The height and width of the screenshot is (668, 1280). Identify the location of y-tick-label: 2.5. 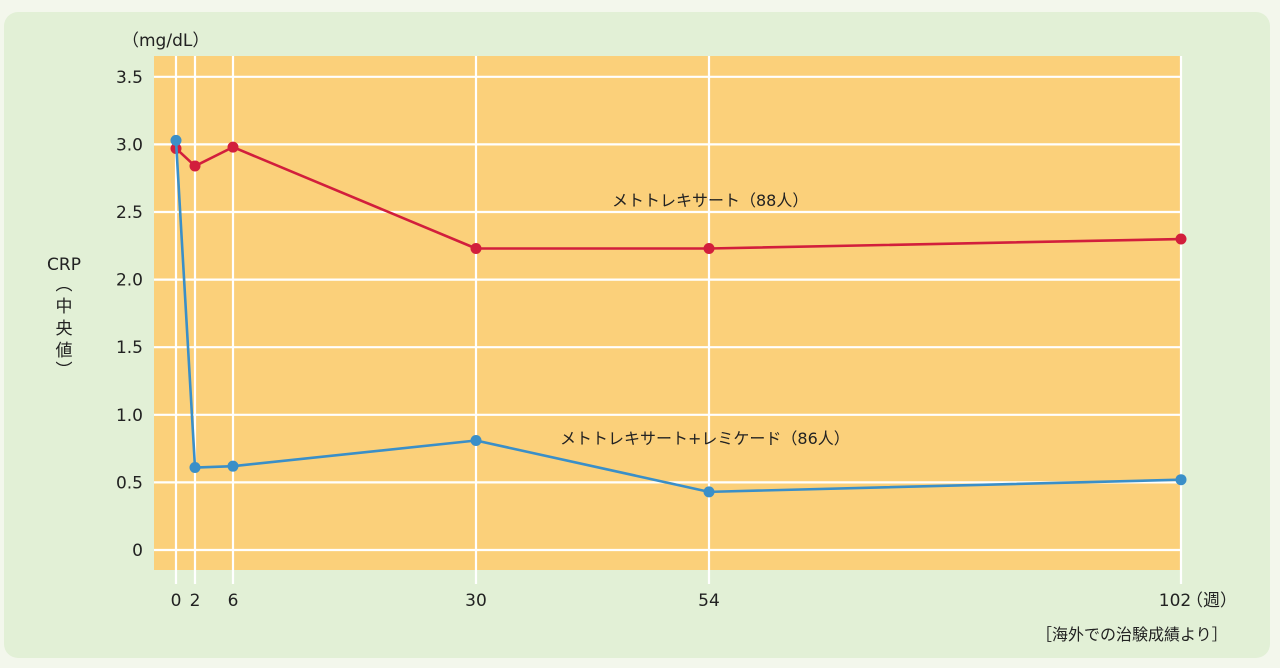
(129, 213).